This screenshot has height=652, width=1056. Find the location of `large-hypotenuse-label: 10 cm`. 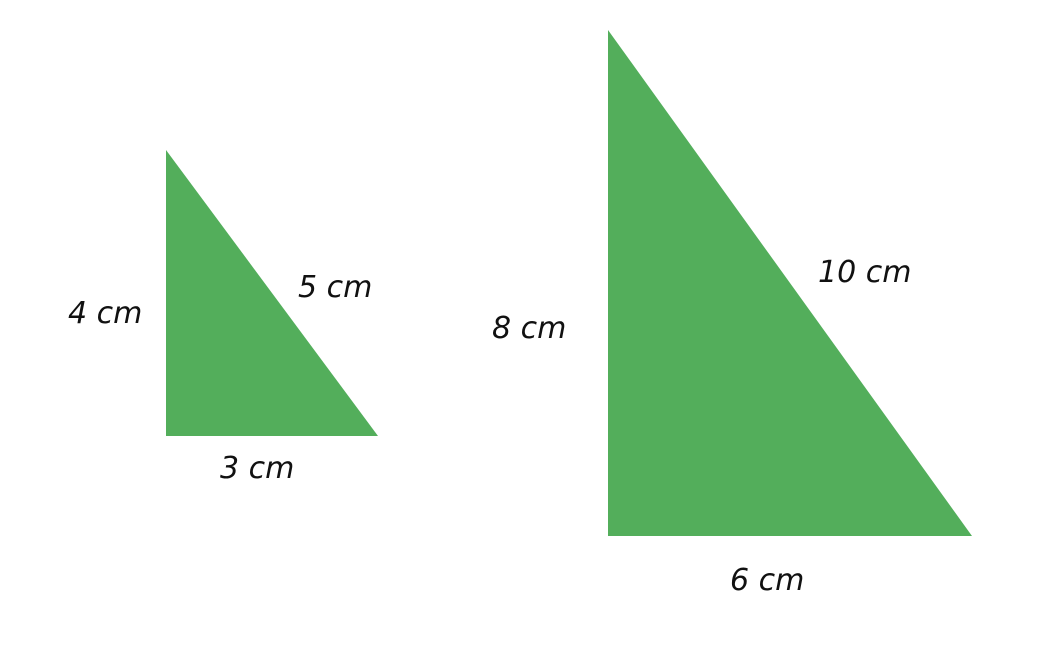

large-hypotenuse-label: 10 cm is located at coordinates (864, 272).